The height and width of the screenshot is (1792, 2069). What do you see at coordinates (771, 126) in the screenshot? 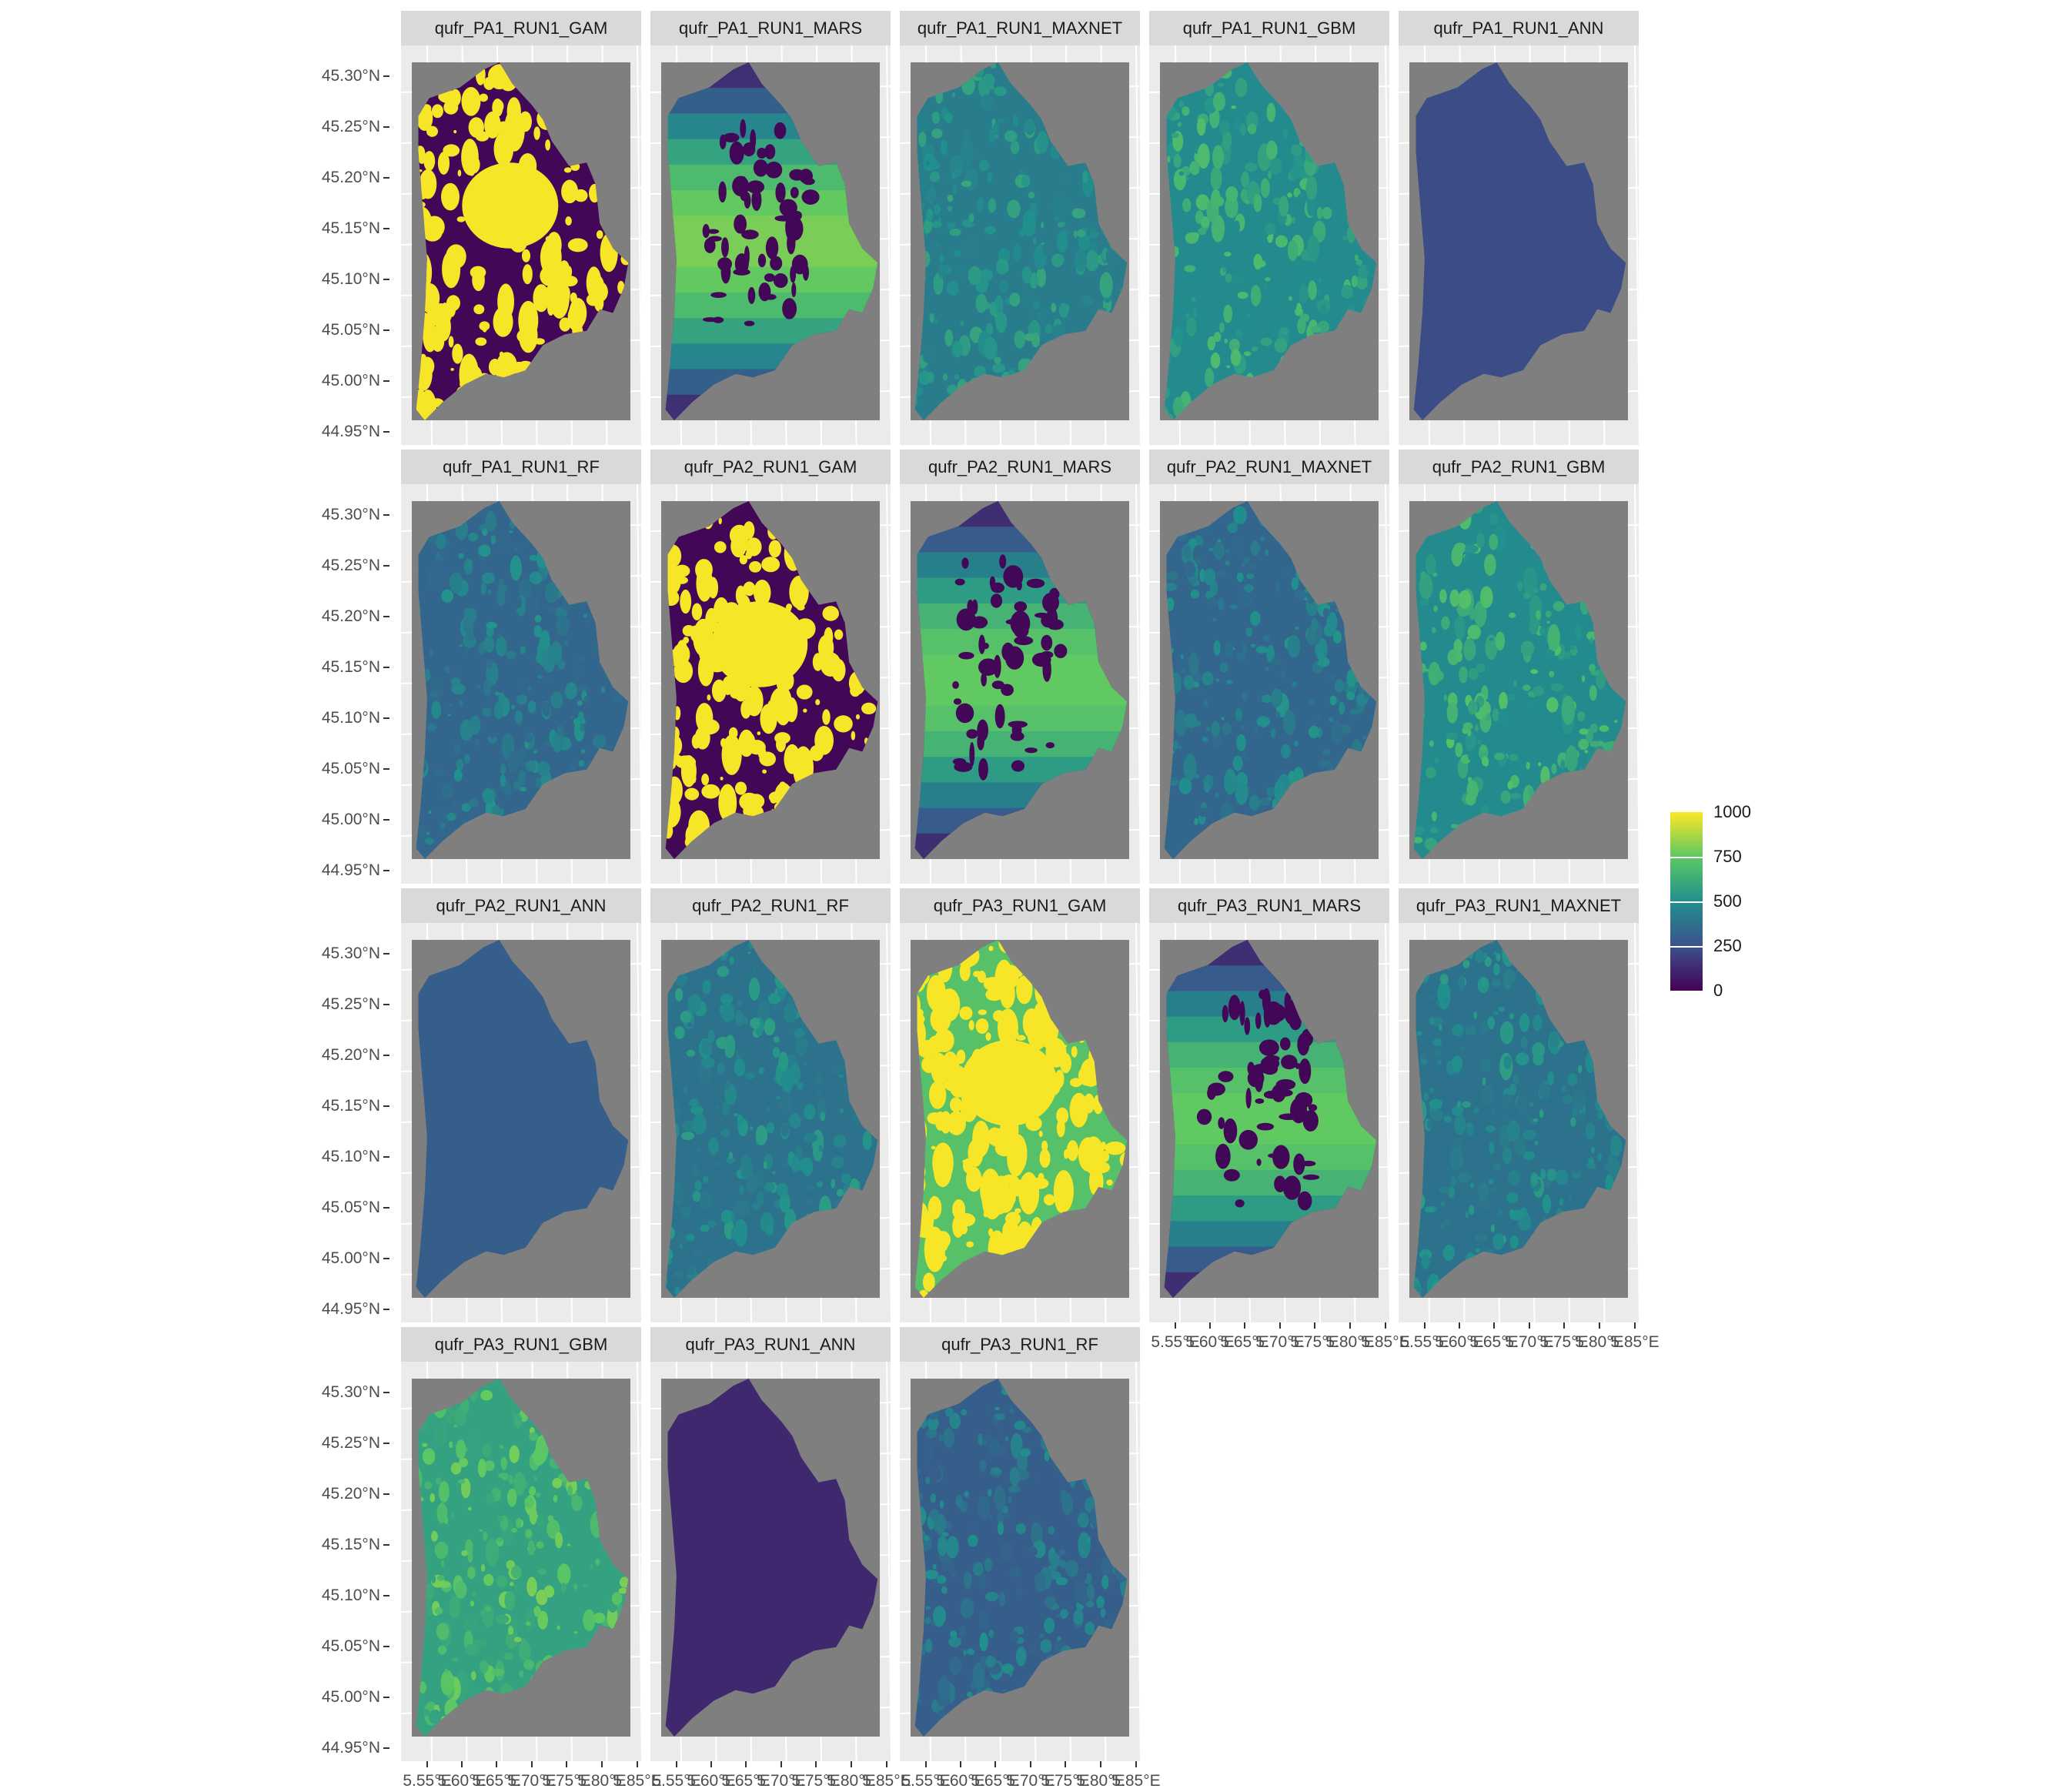
I see `raster-band` at bounding box center [771, 126].